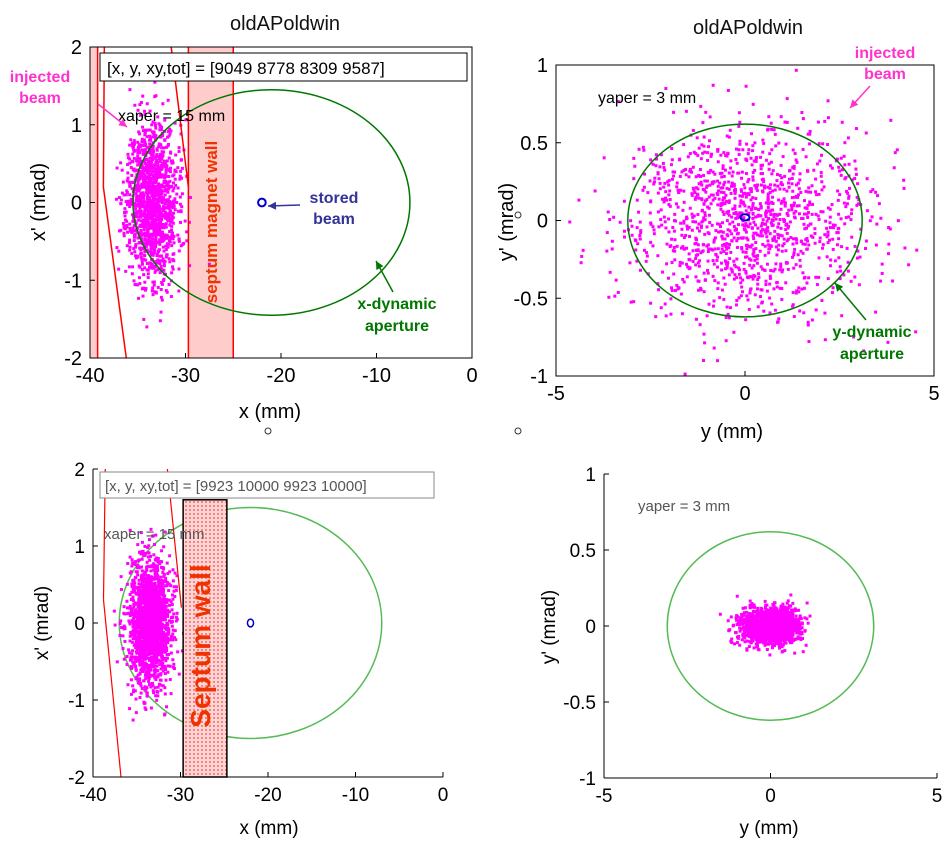 The width and height of the screenshot is (949, 843). Describe the element at coordinates (76, 778) in the screenshot. I see `y-tick-label: -2` at that location.